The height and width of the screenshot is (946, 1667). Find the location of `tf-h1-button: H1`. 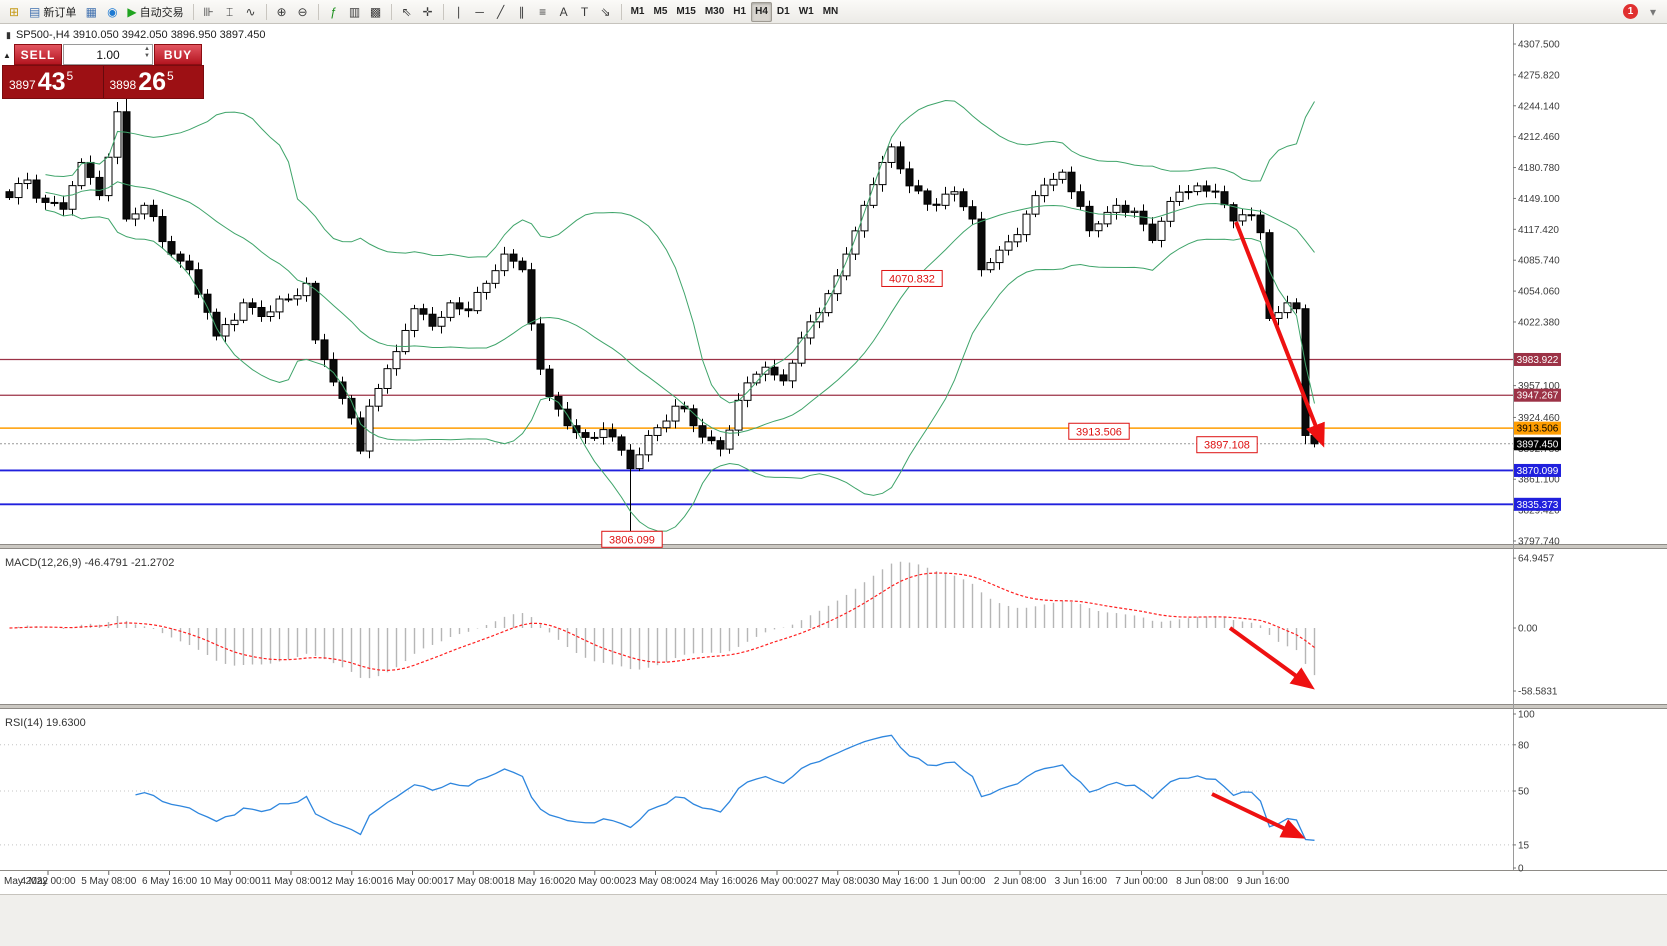

tf-h1-button: H1 is located at coordinates (739, 12).